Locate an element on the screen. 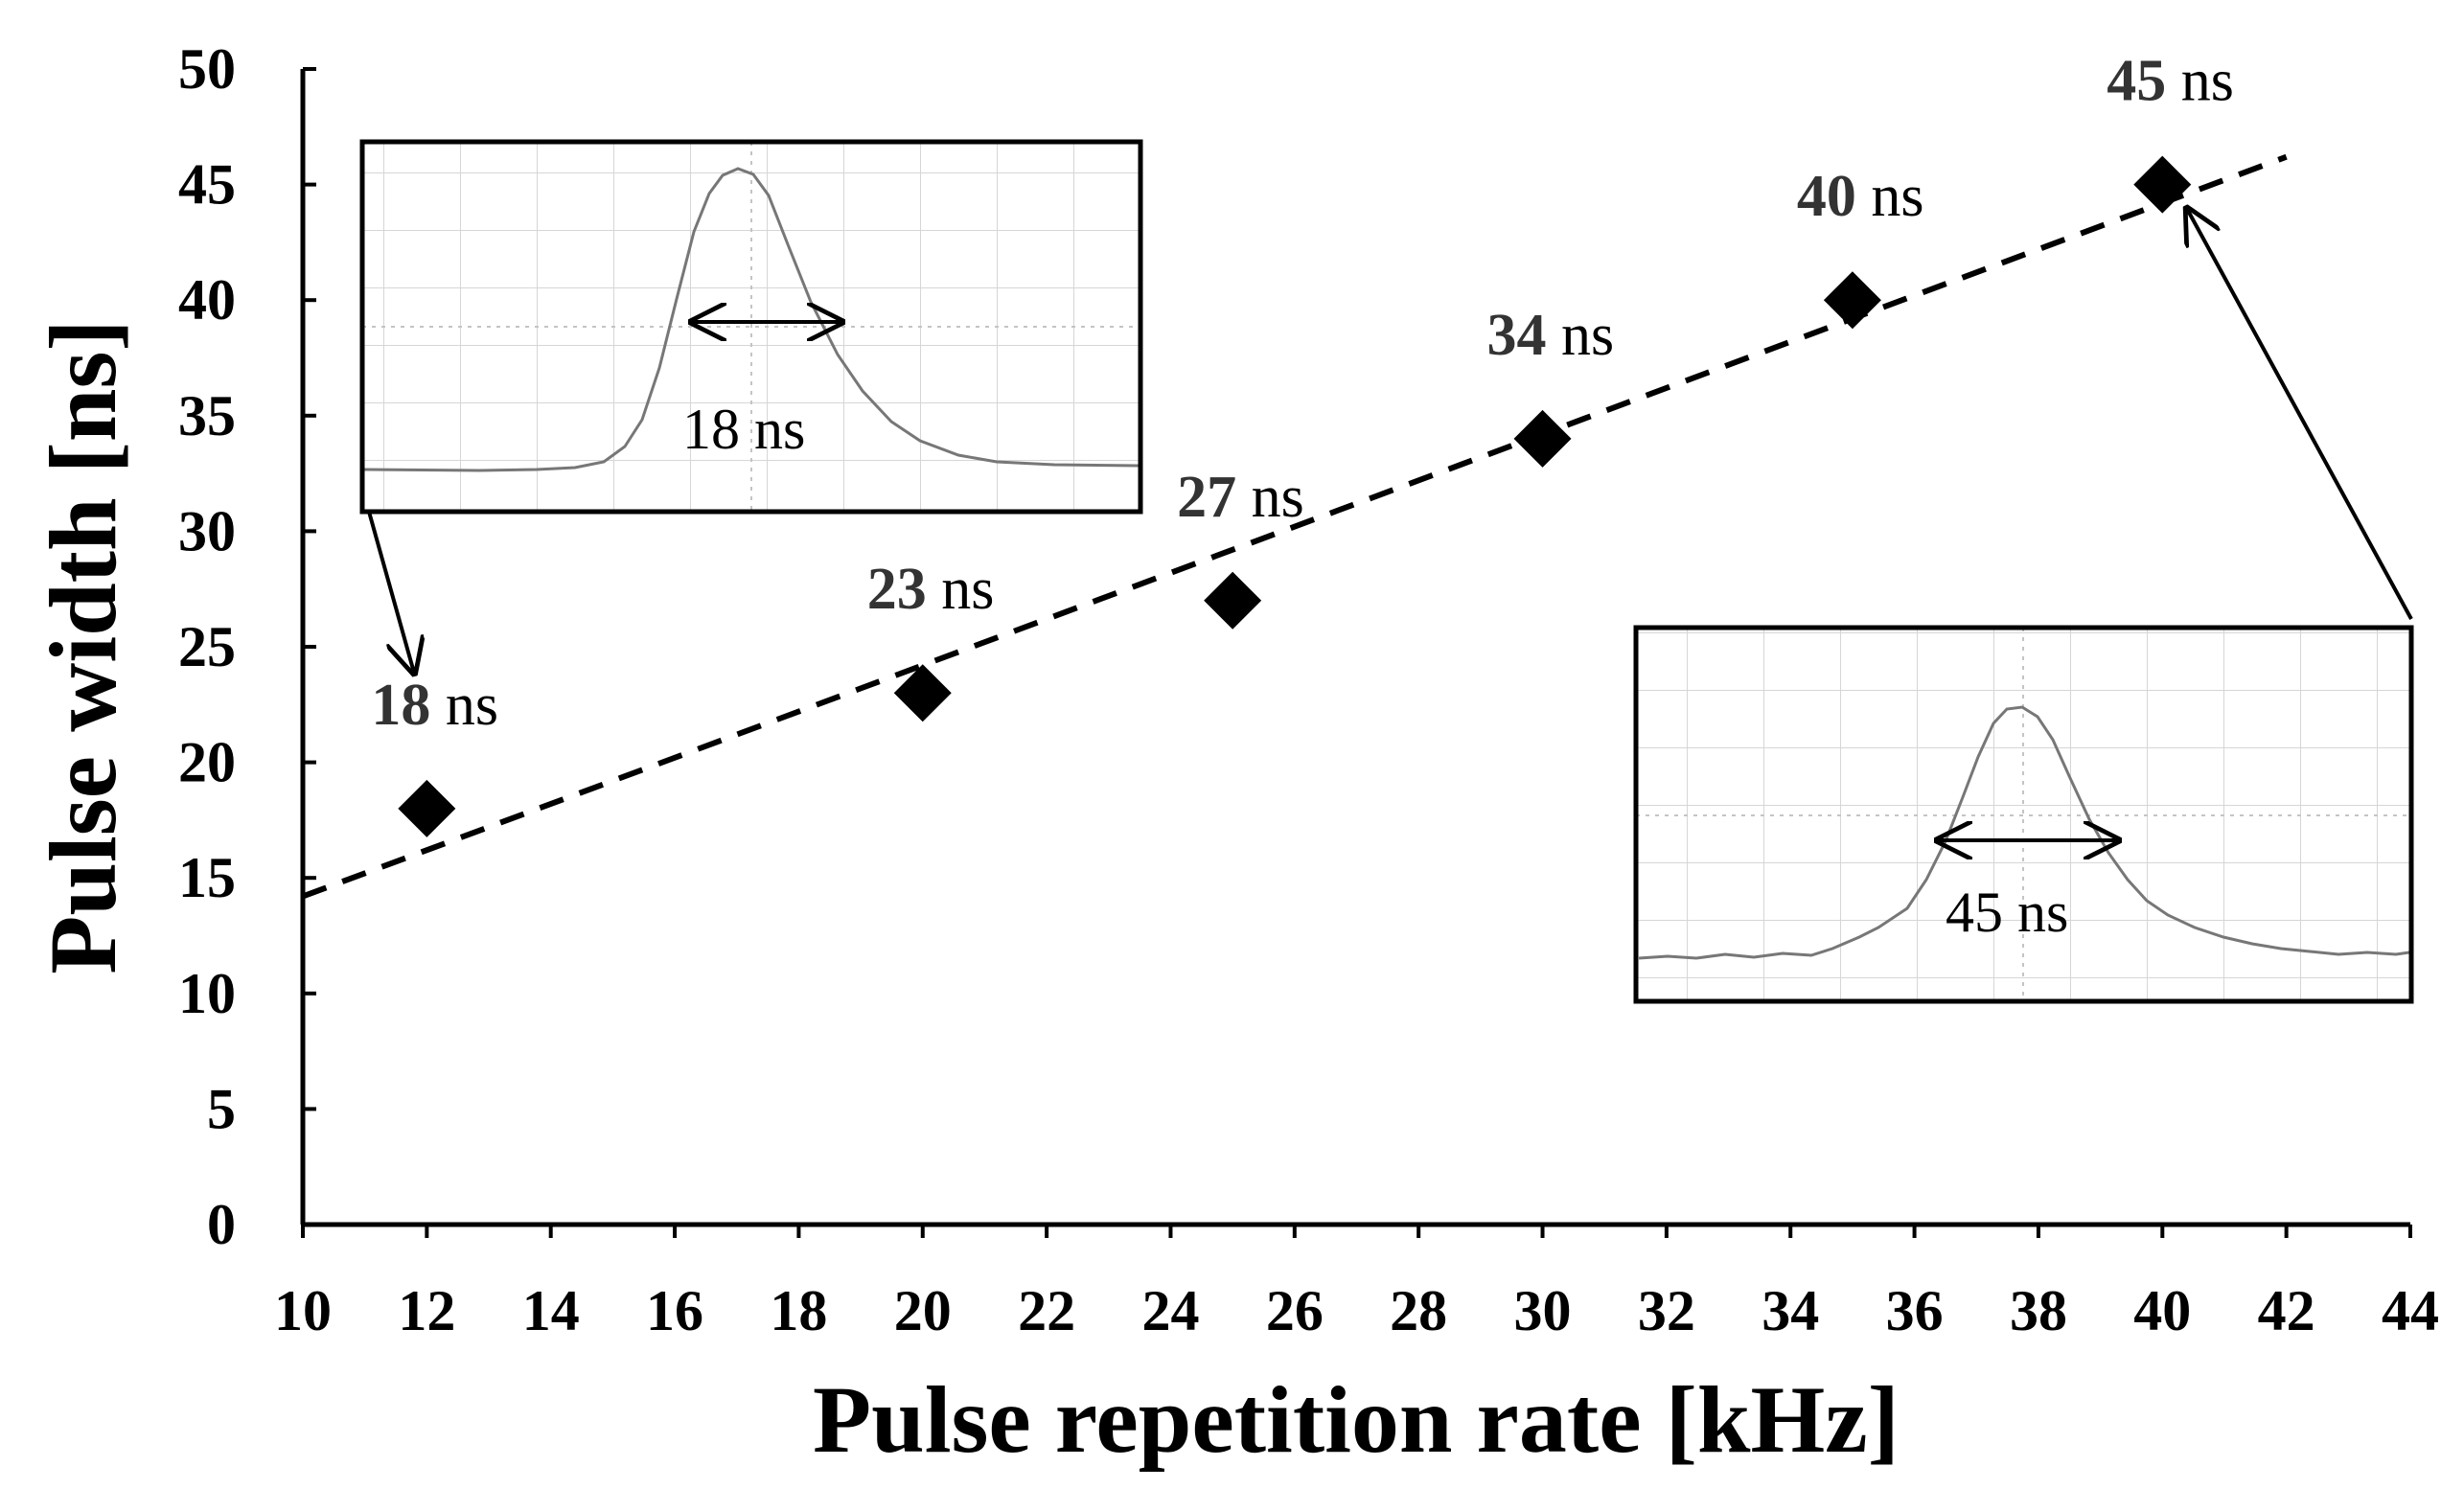 The width and height of the screenshot is (2464, 1489). x-tick-label: 28 is located at coordinates (1418, 1311).